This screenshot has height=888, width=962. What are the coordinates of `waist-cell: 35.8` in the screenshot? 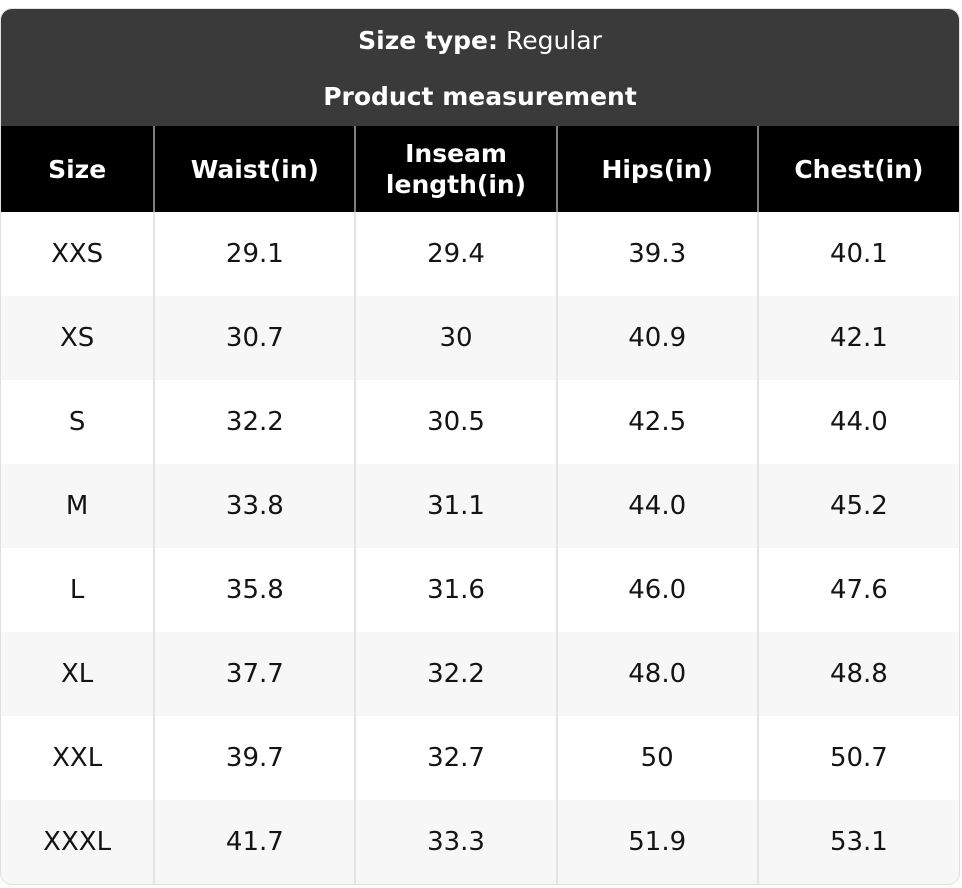 It's located at (254, 590).